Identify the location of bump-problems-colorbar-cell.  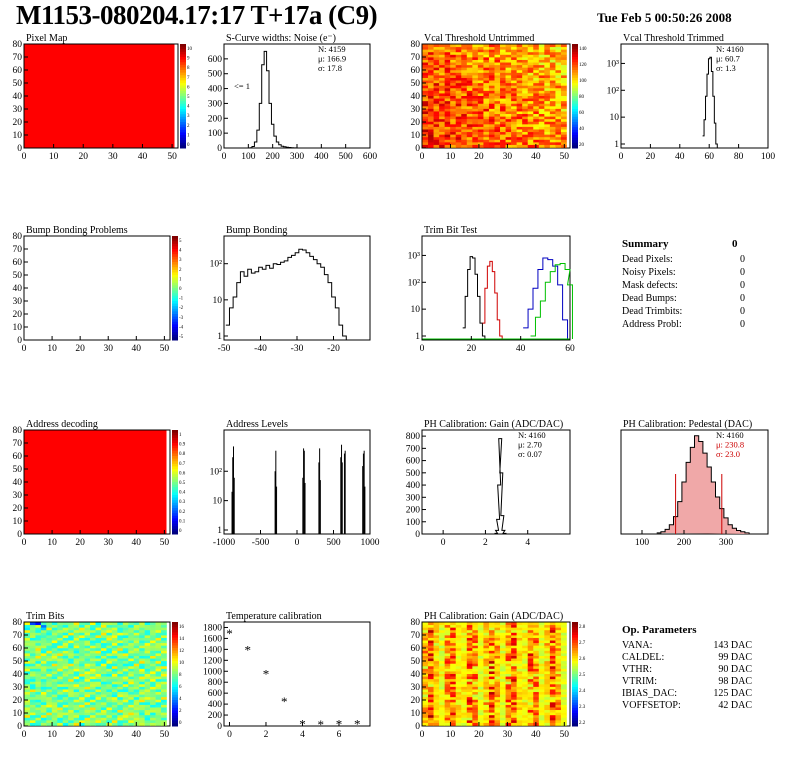
(175, 321).